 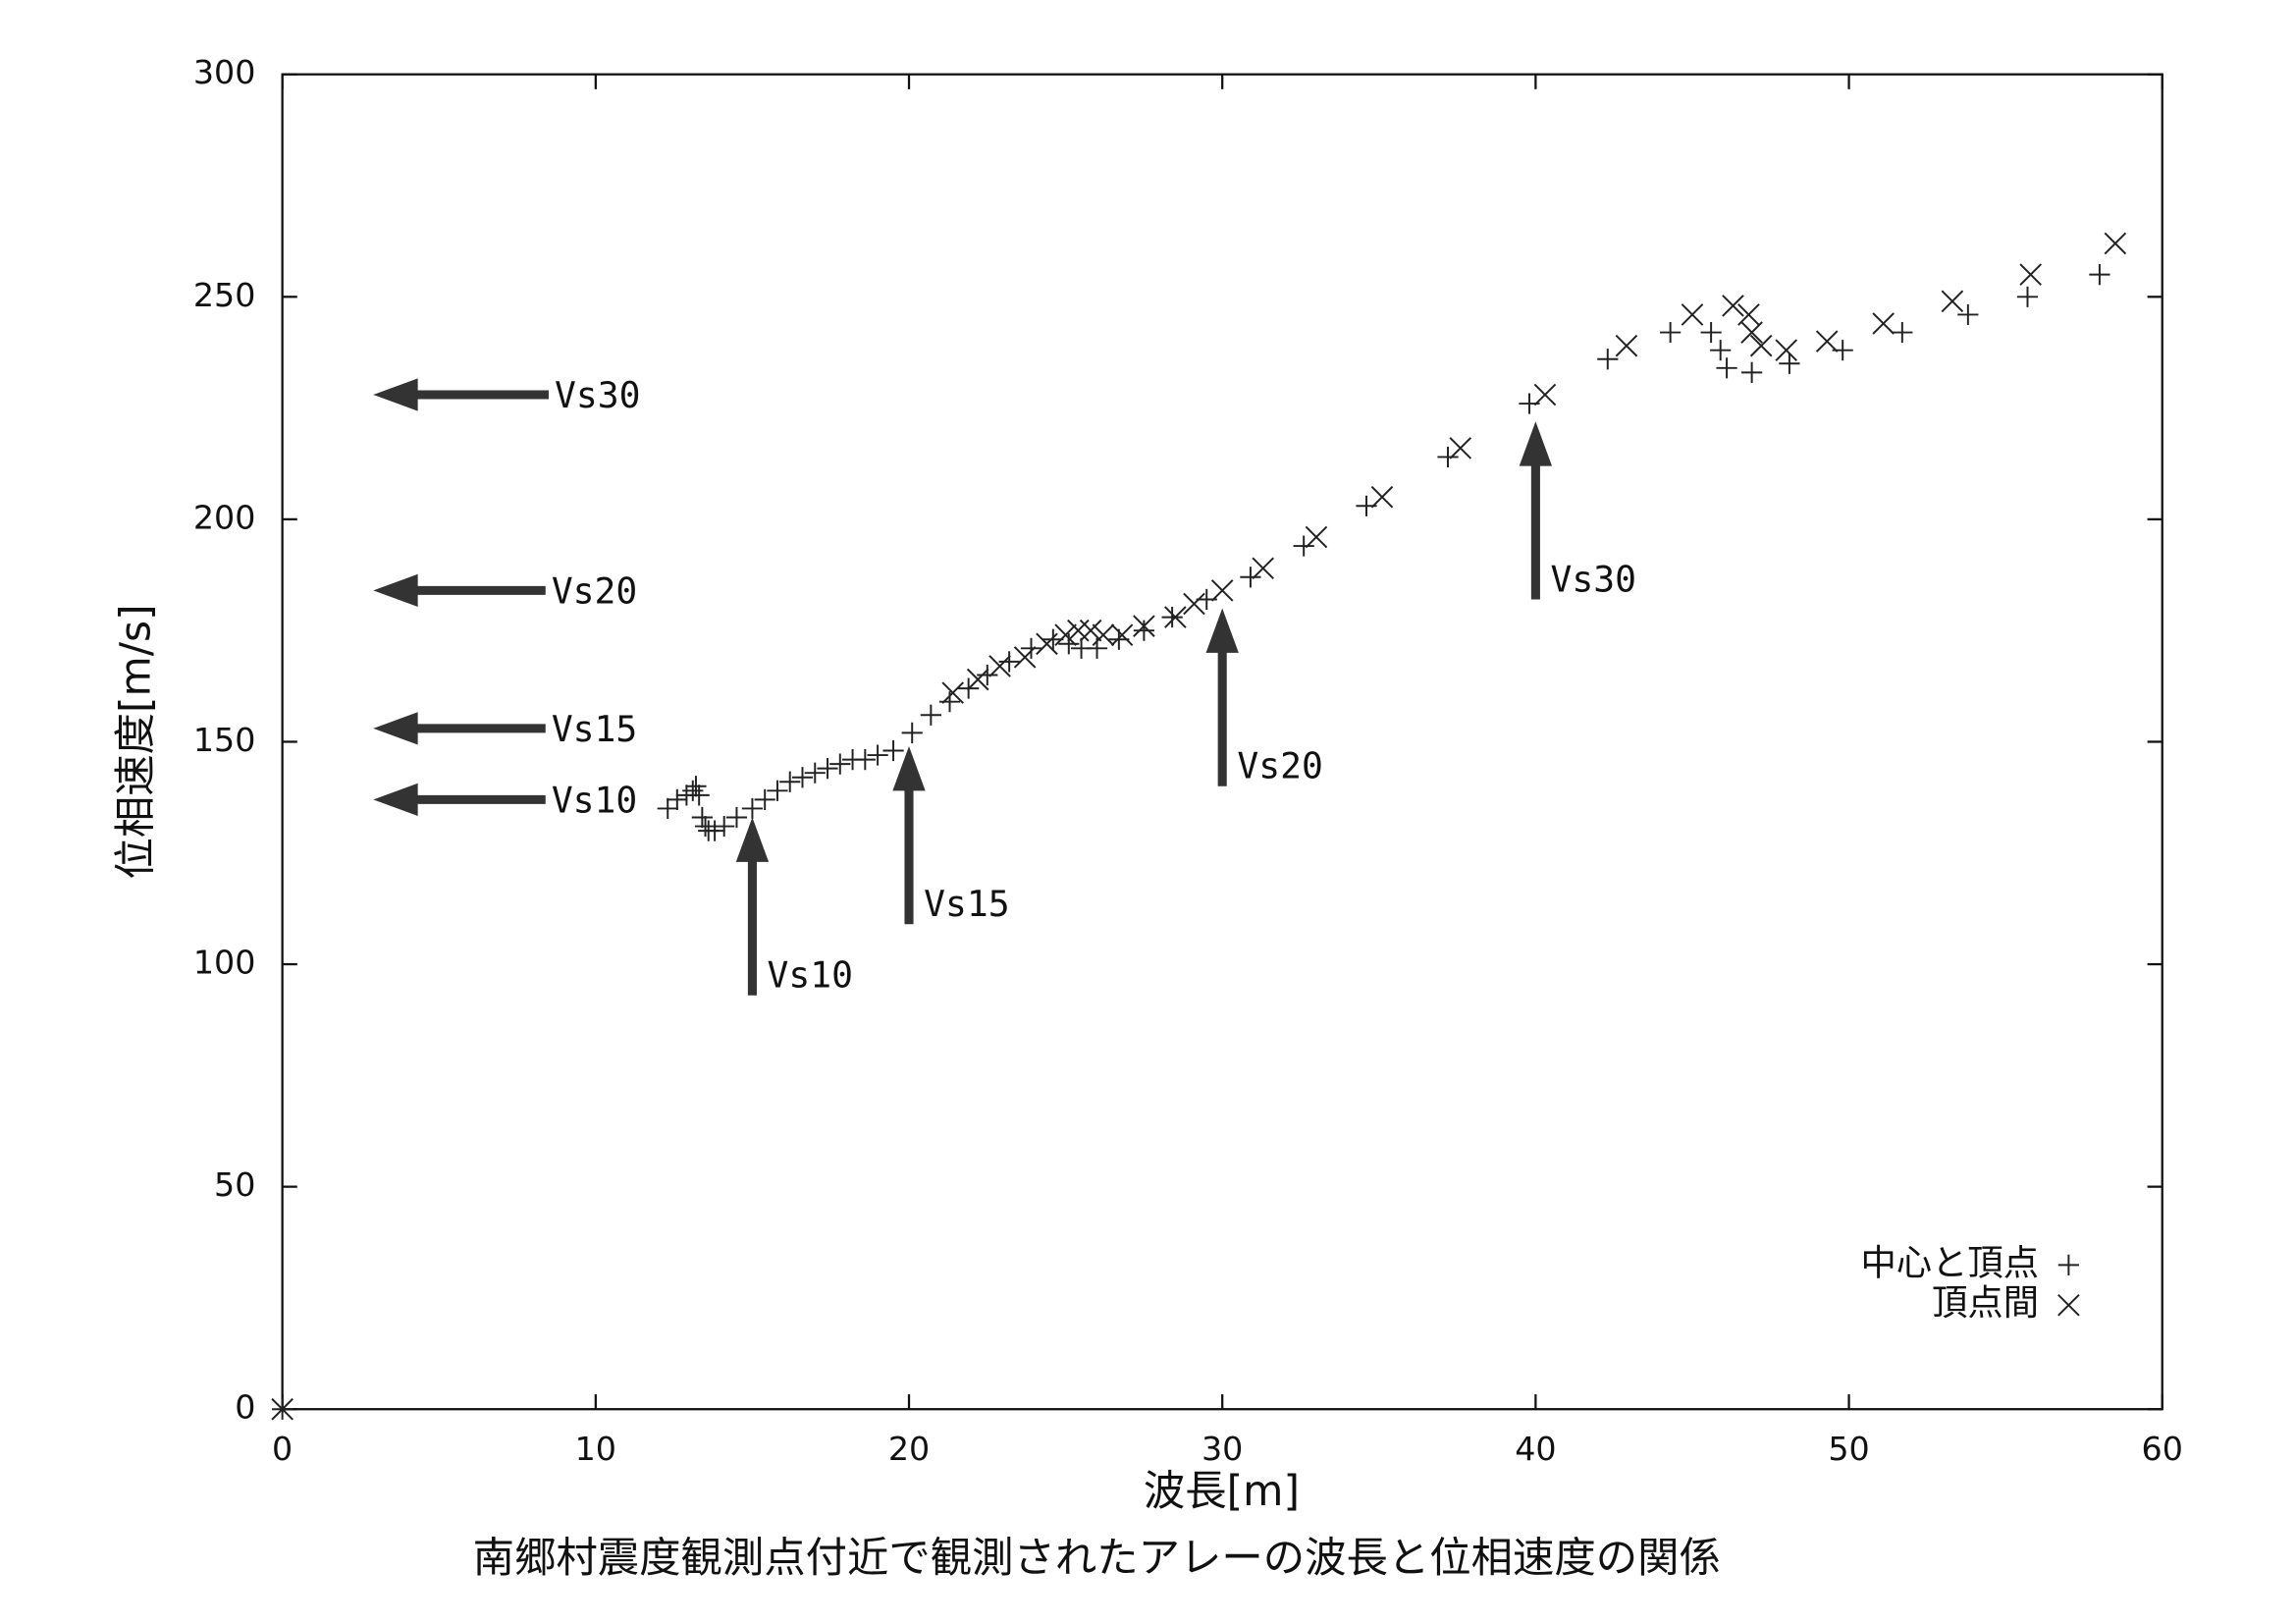 I want to click on y-tick-label: 50, so click(x=234, y=1184).